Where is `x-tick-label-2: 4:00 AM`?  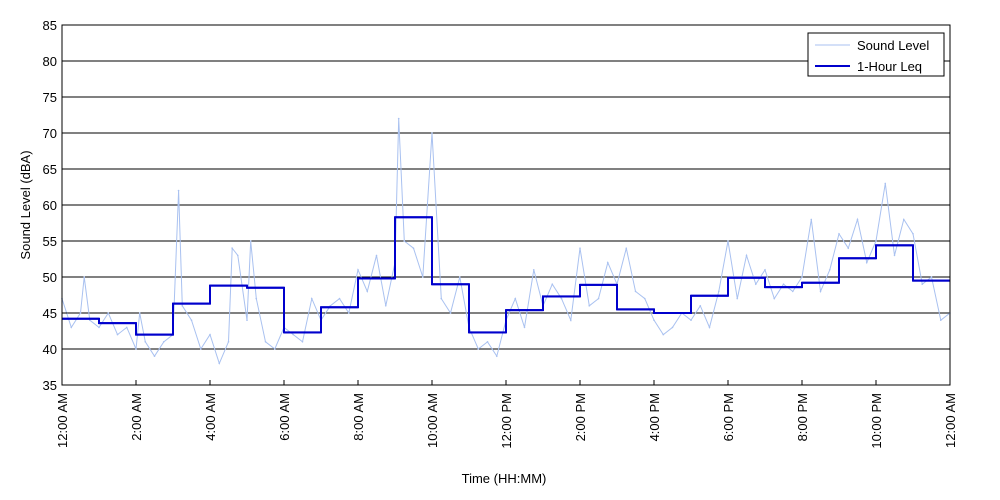 x-tick-label-2: 4:00 AM is located at coordinates (210, 417).